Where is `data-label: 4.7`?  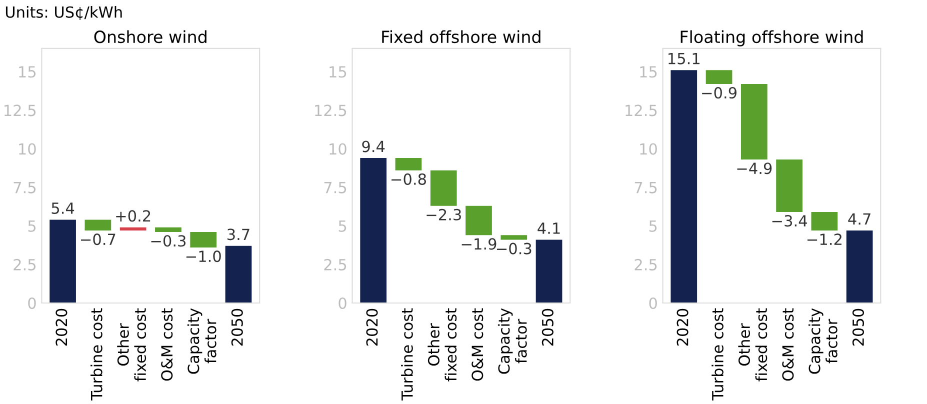
data-label: 4.7 is located at coordinates (859, 219).